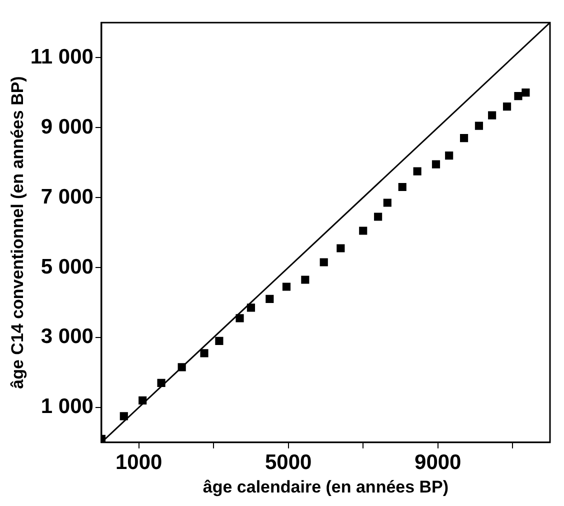  What do you see at coordinates (67, 406) in the screenshot?
I see `y-tick-label: 1 000` at bounding box center [67, 406].